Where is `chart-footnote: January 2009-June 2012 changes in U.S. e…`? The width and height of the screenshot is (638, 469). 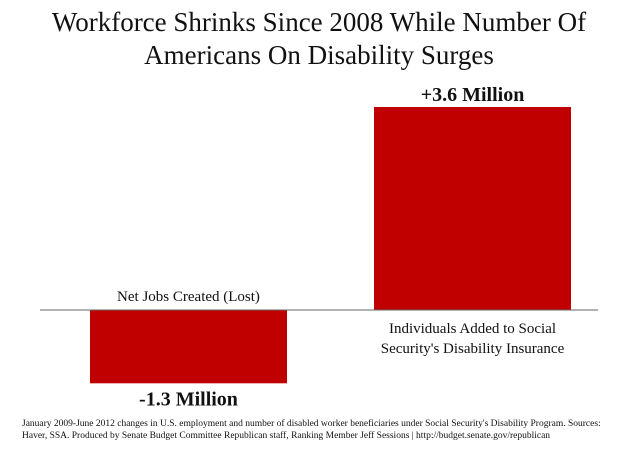
chart-footnote: January 2009-June 2012 changes in U.S. e… is located at coordinates (311, 430).